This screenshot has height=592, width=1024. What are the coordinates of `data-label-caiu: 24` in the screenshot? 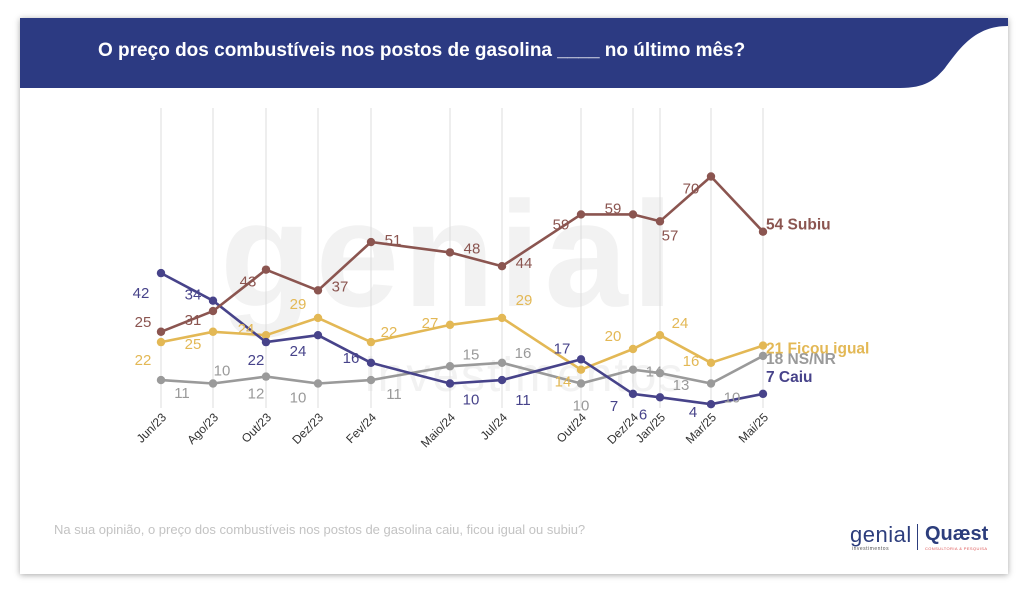 It's located at (298, 351).